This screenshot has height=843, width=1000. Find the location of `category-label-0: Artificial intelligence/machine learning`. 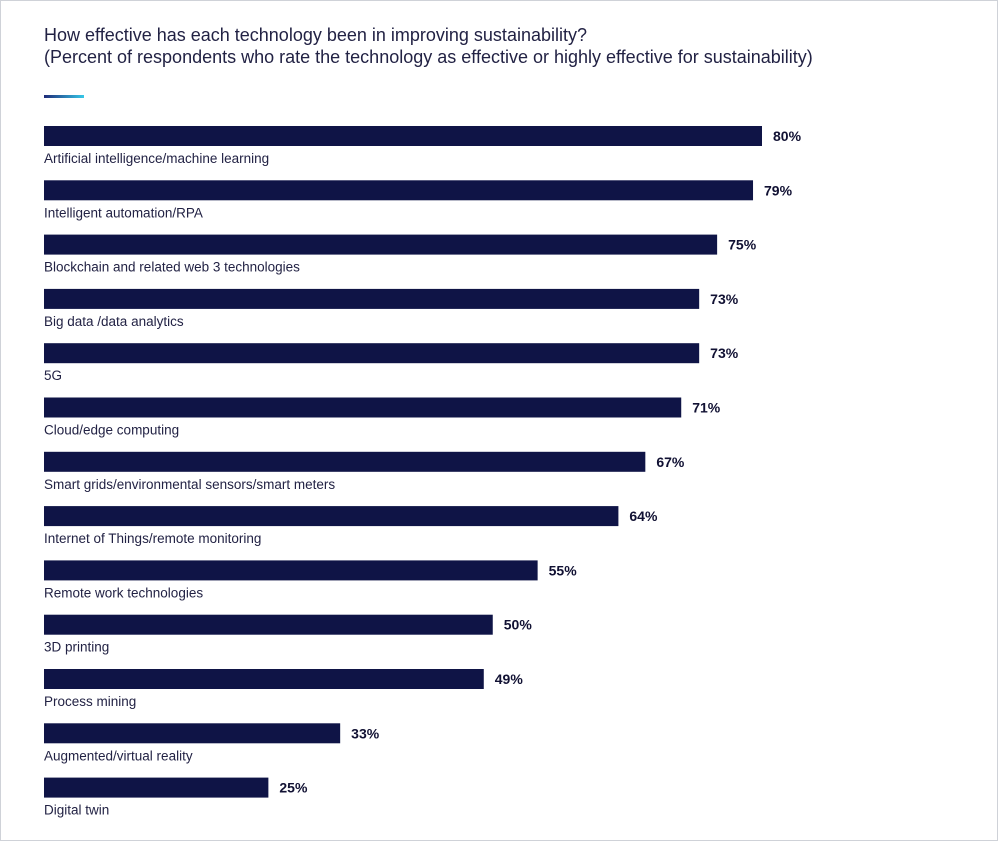

category-label-0: Artificial intelligence/machine learning is located at coordinates (156, 158).